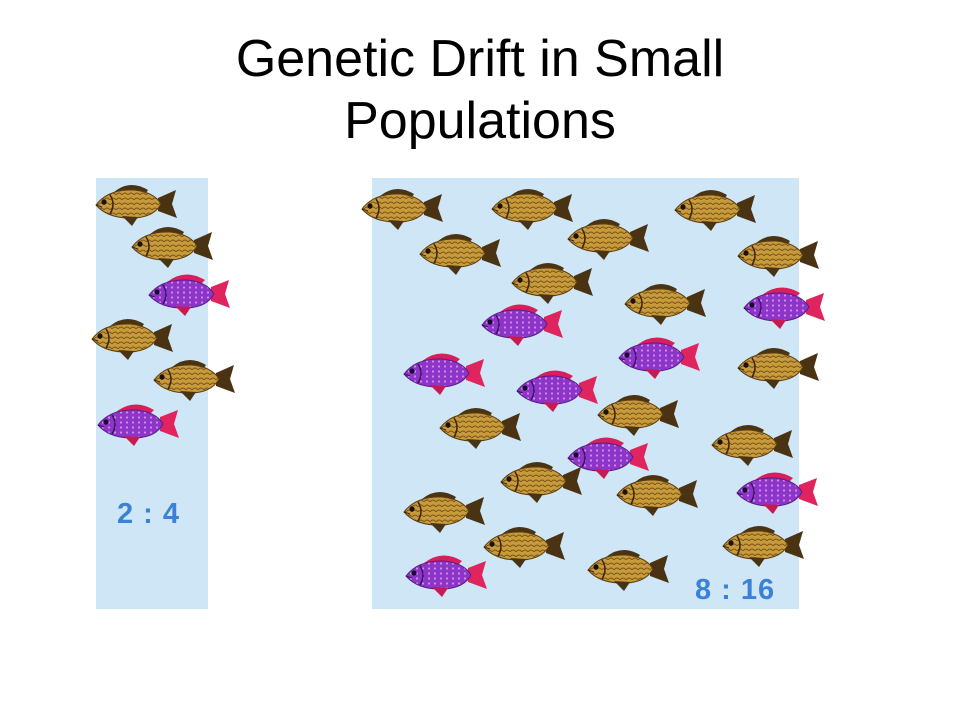 Image resolution: width=960 pixels, height=720 pixels. I want to click on small-population-ratio: 2 : 4, so click(149, 514).